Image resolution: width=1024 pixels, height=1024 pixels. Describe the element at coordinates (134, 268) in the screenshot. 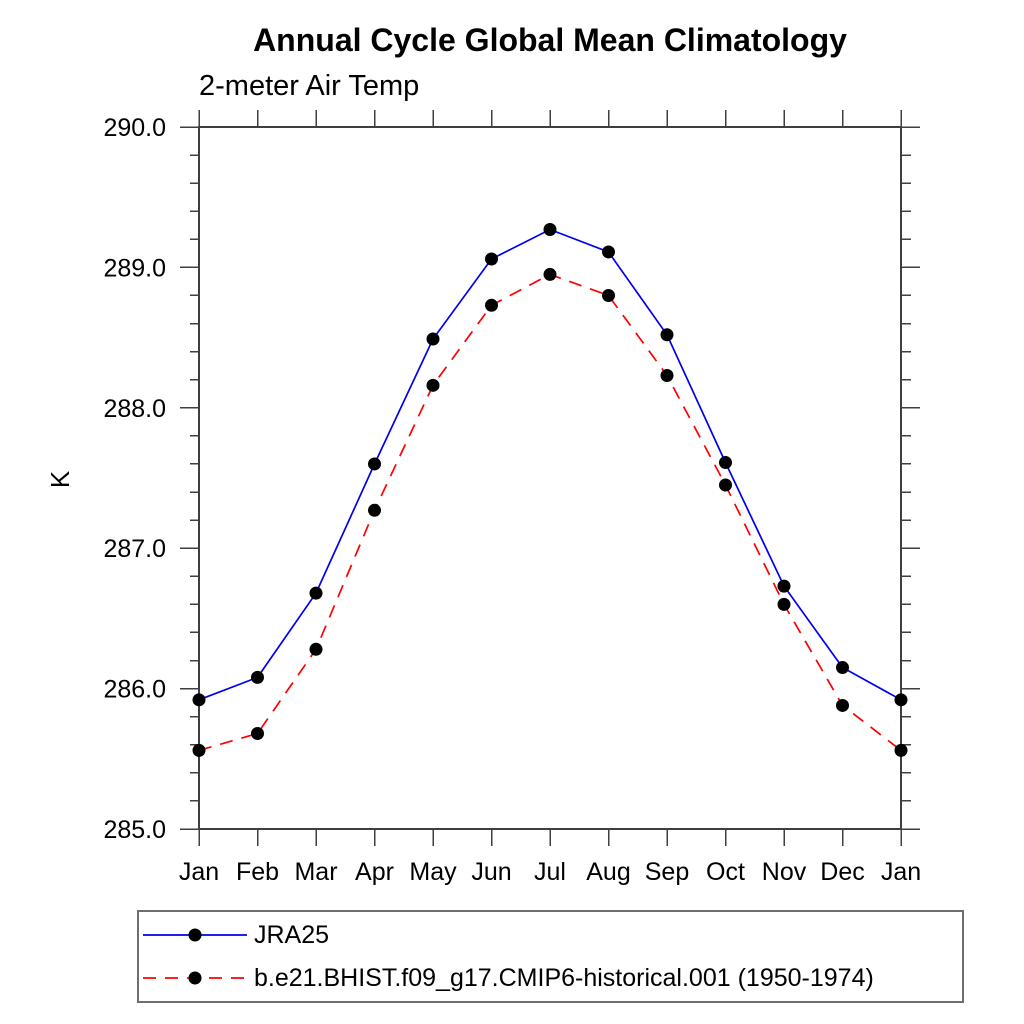

I see `y-tick-label: 289.0` at that location.